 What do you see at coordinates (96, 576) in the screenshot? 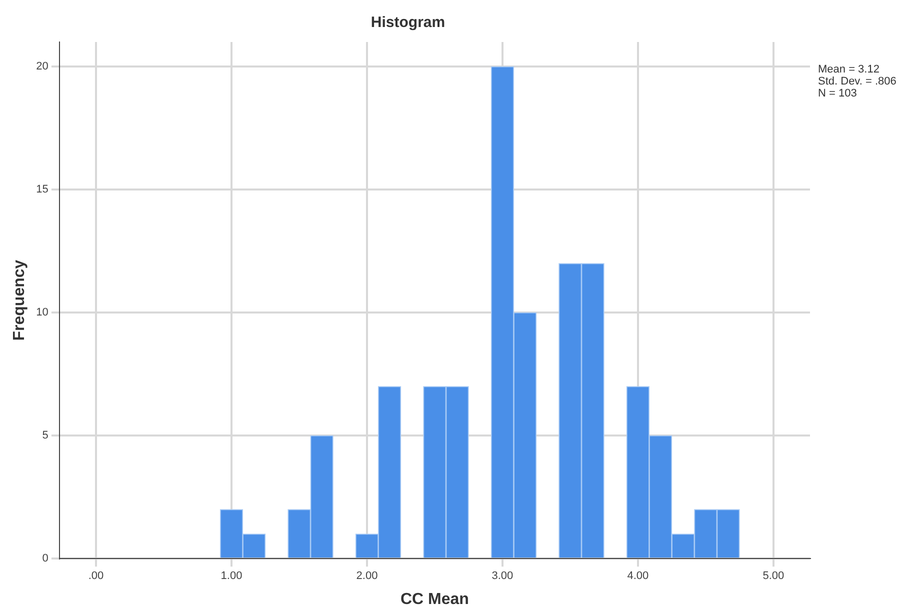
I see `x-tick-label: .00` at bounding box center [96, 576].